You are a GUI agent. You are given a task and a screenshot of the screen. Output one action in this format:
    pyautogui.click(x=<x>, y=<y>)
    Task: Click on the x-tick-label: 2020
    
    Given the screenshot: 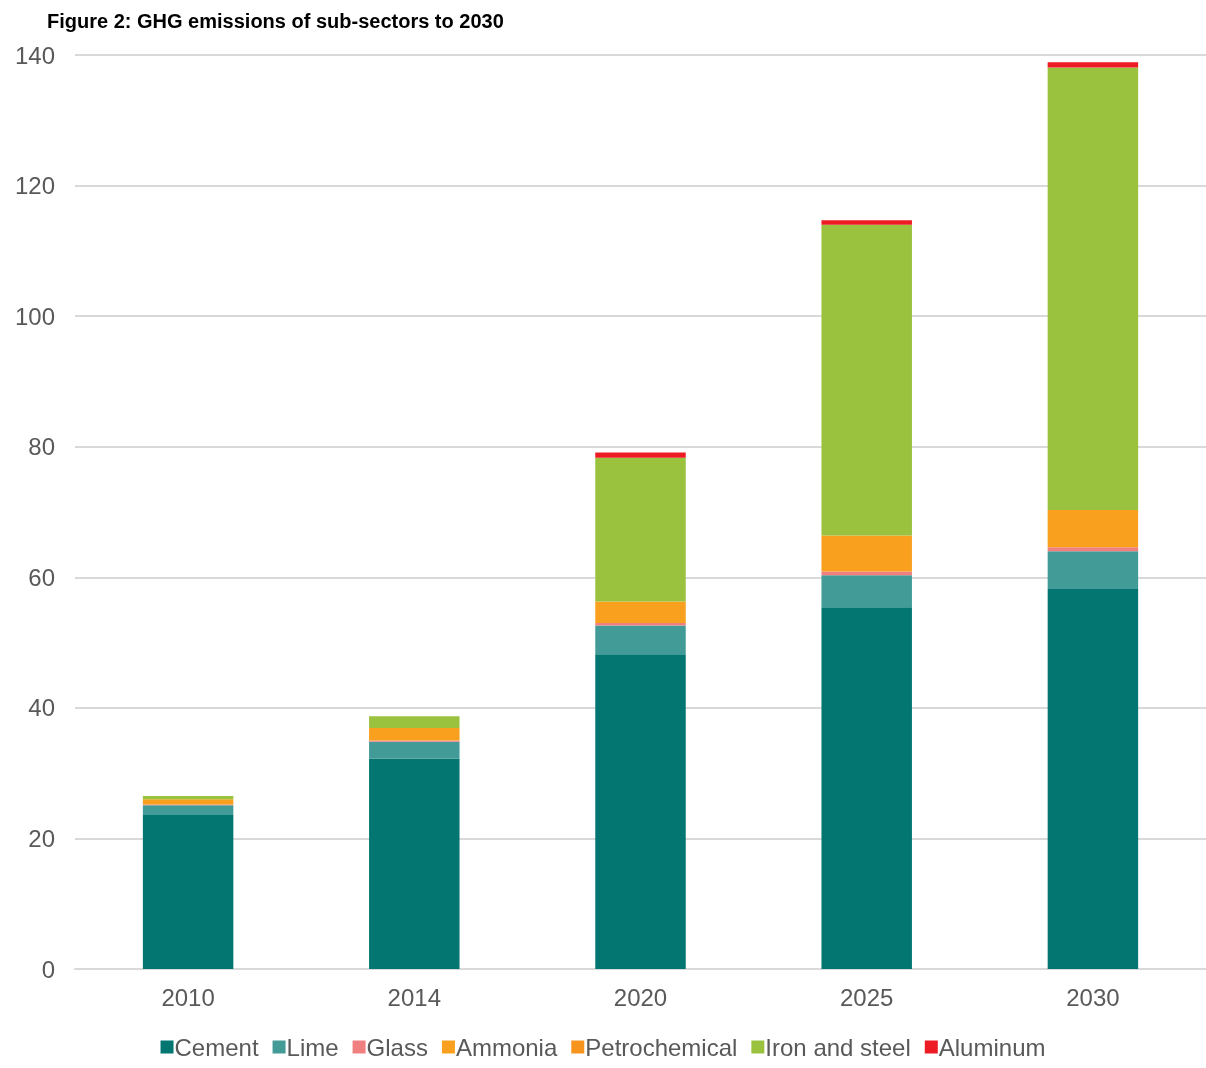 What is the action you would take?
    pyautogui.click(x=640, y=997)
    